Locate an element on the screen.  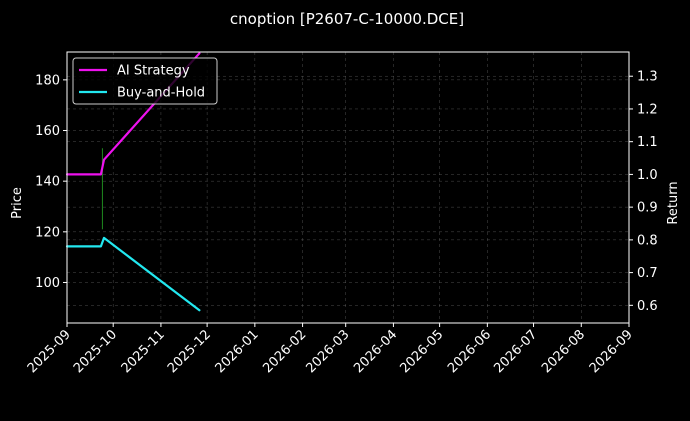
series-line-buy-and-hold is located at coordinates (133, 274).